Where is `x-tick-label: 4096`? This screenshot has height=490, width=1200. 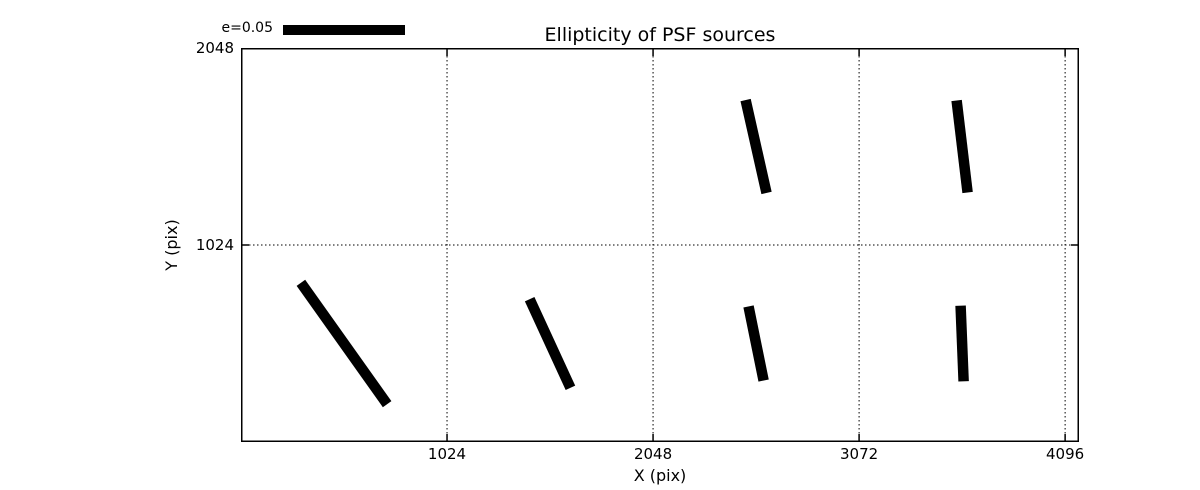
x-tick-label: 4096 is located at coordinates (1065, 454).